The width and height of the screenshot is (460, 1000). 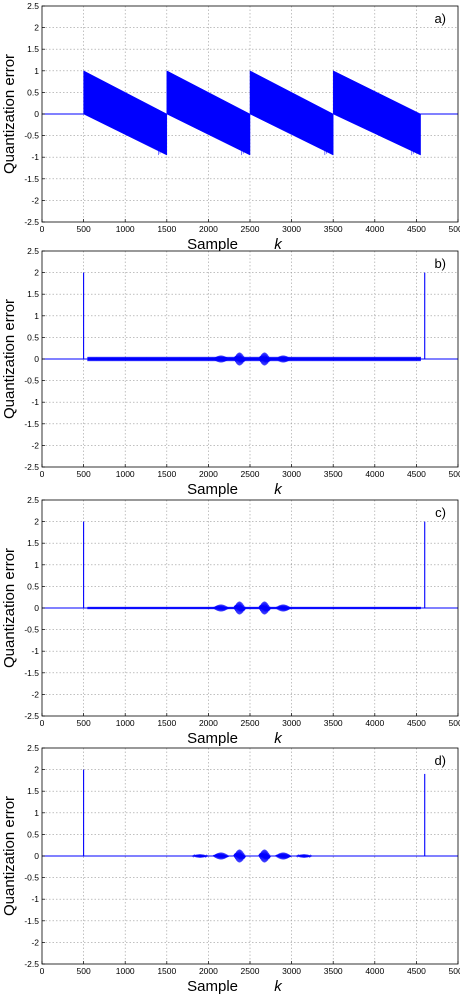 I want to click on panel-letter-label: d), so click(x=440, y=760).